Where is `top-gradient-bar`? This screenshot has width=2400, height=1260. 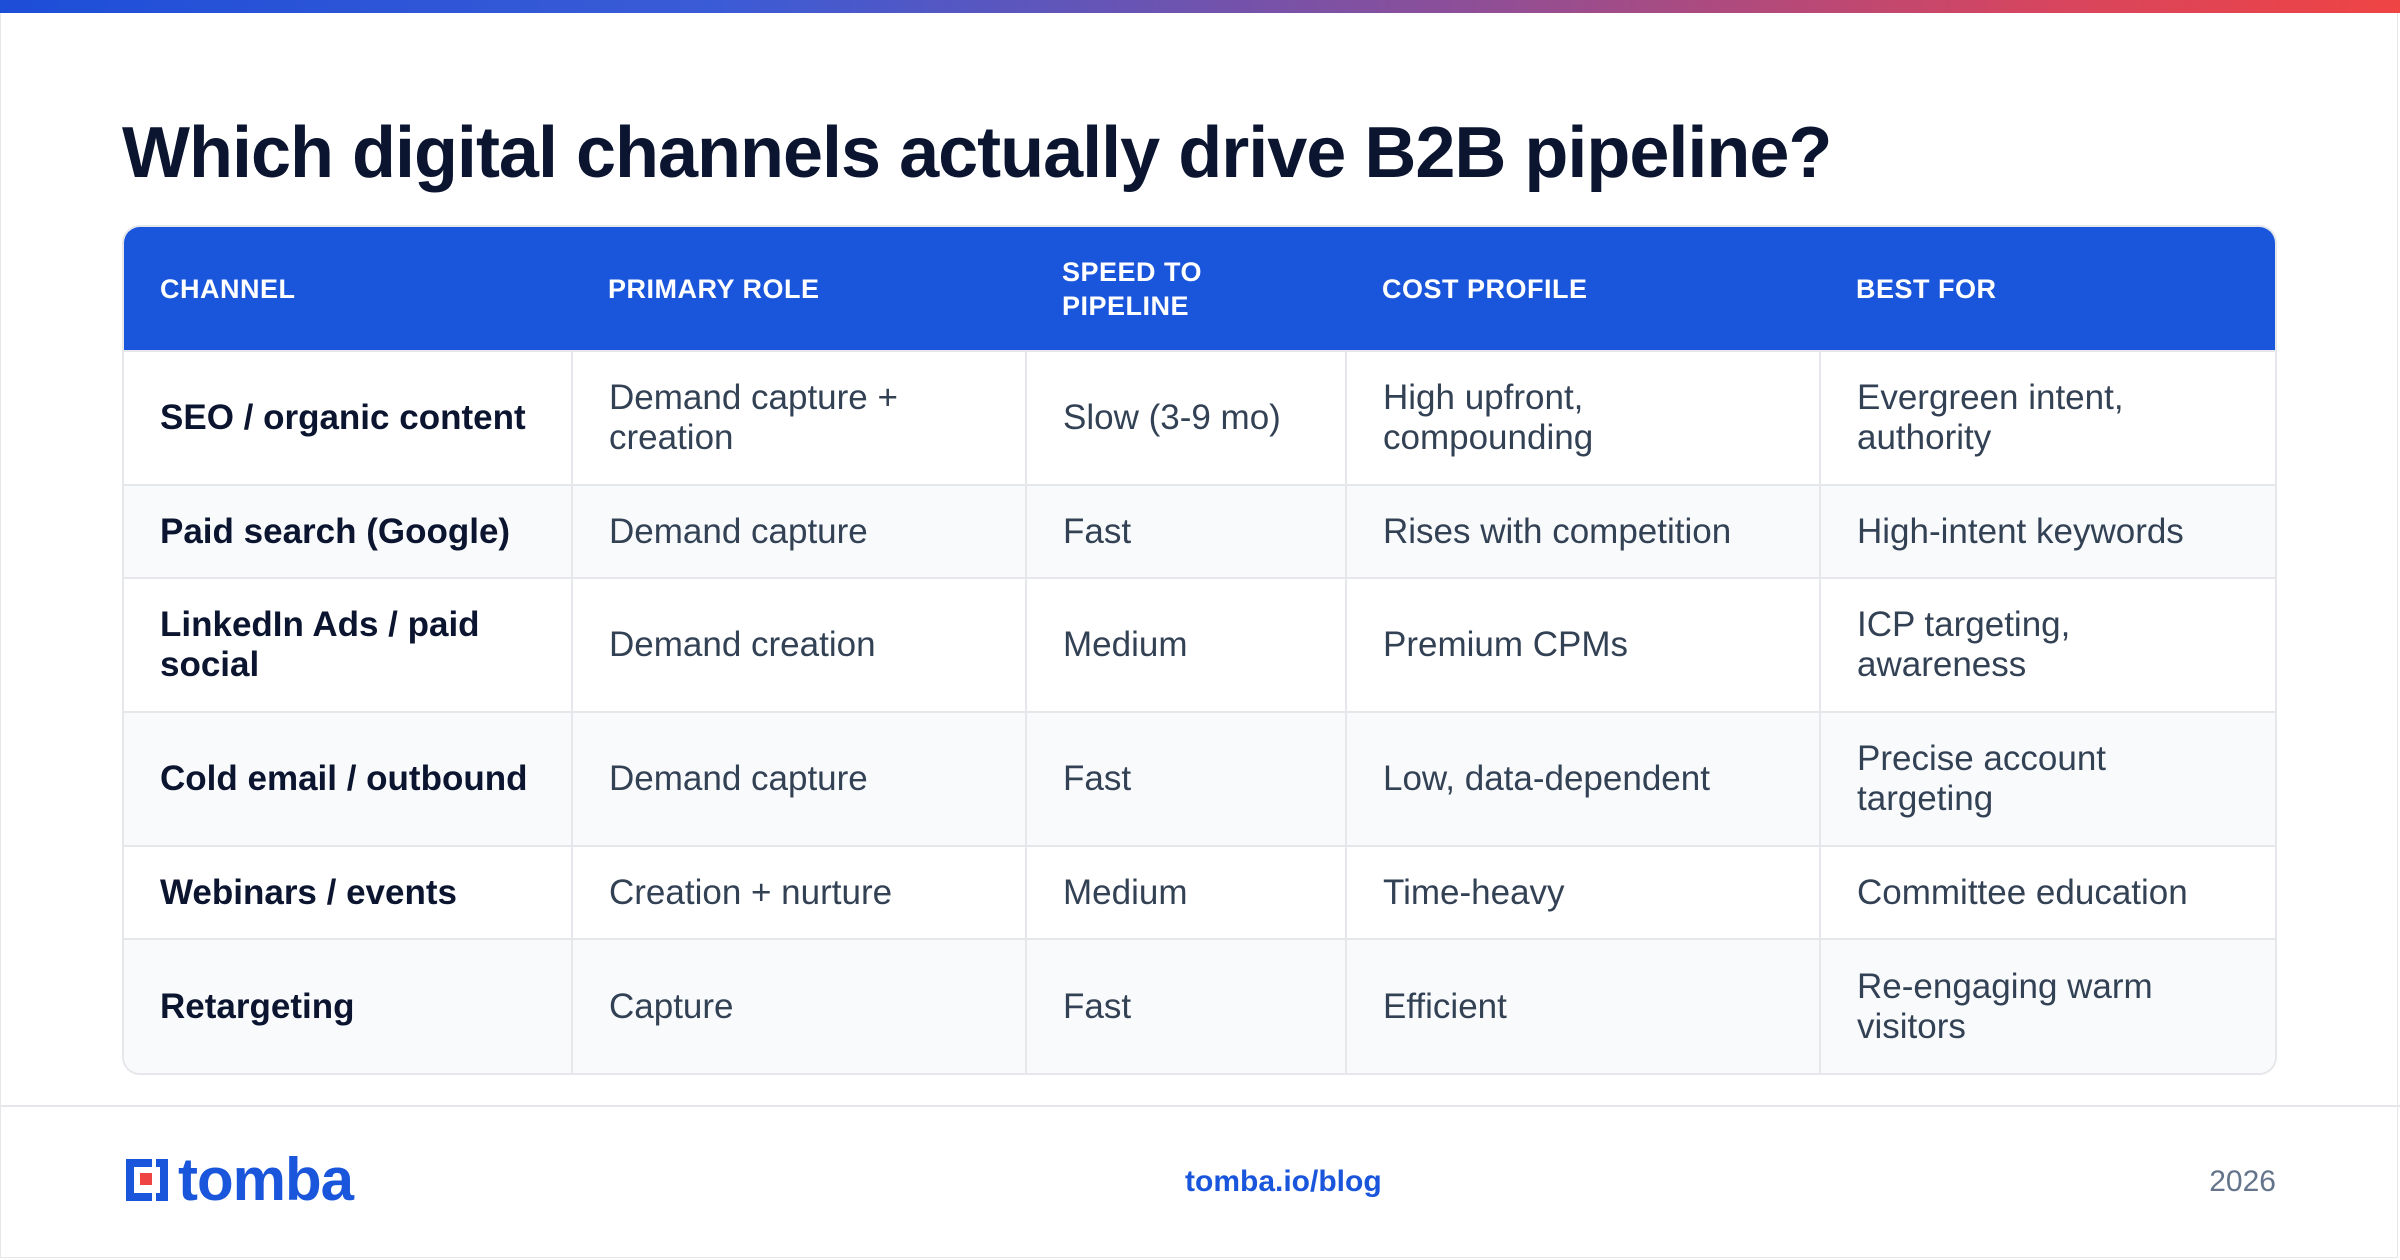 top-gradient-bar is located at coordinates (1200, 6).